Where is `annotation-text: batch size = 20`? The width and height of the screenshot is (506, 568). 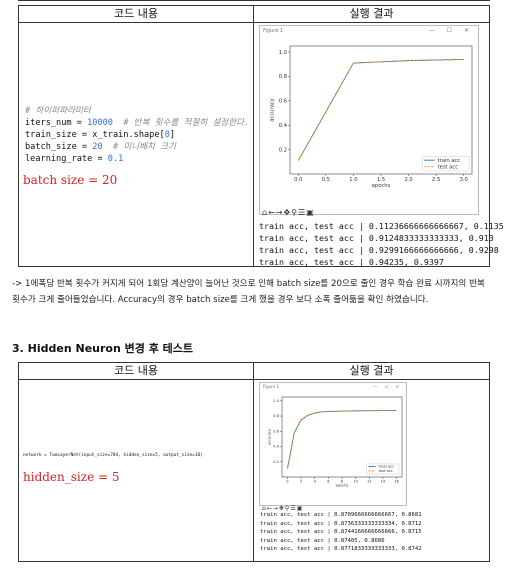 annotation-text: batch size = 20 is located at coordinates (70, 180).